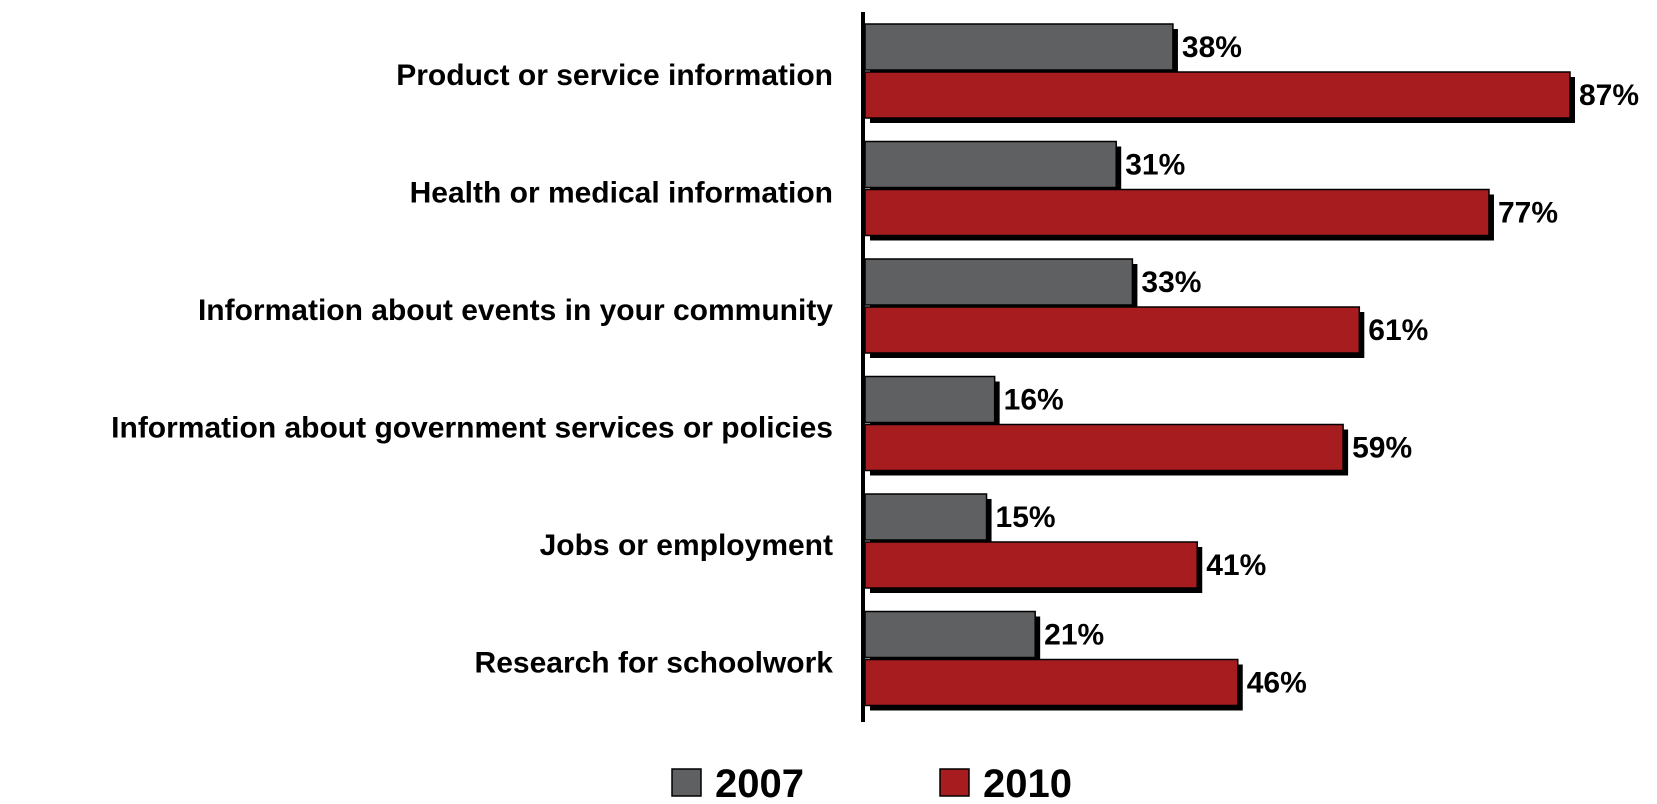  What do you see at coordinates (686, 545) in the screenshot?
I see `category-label: Jobs or employment` at bounding box center [686, 545].